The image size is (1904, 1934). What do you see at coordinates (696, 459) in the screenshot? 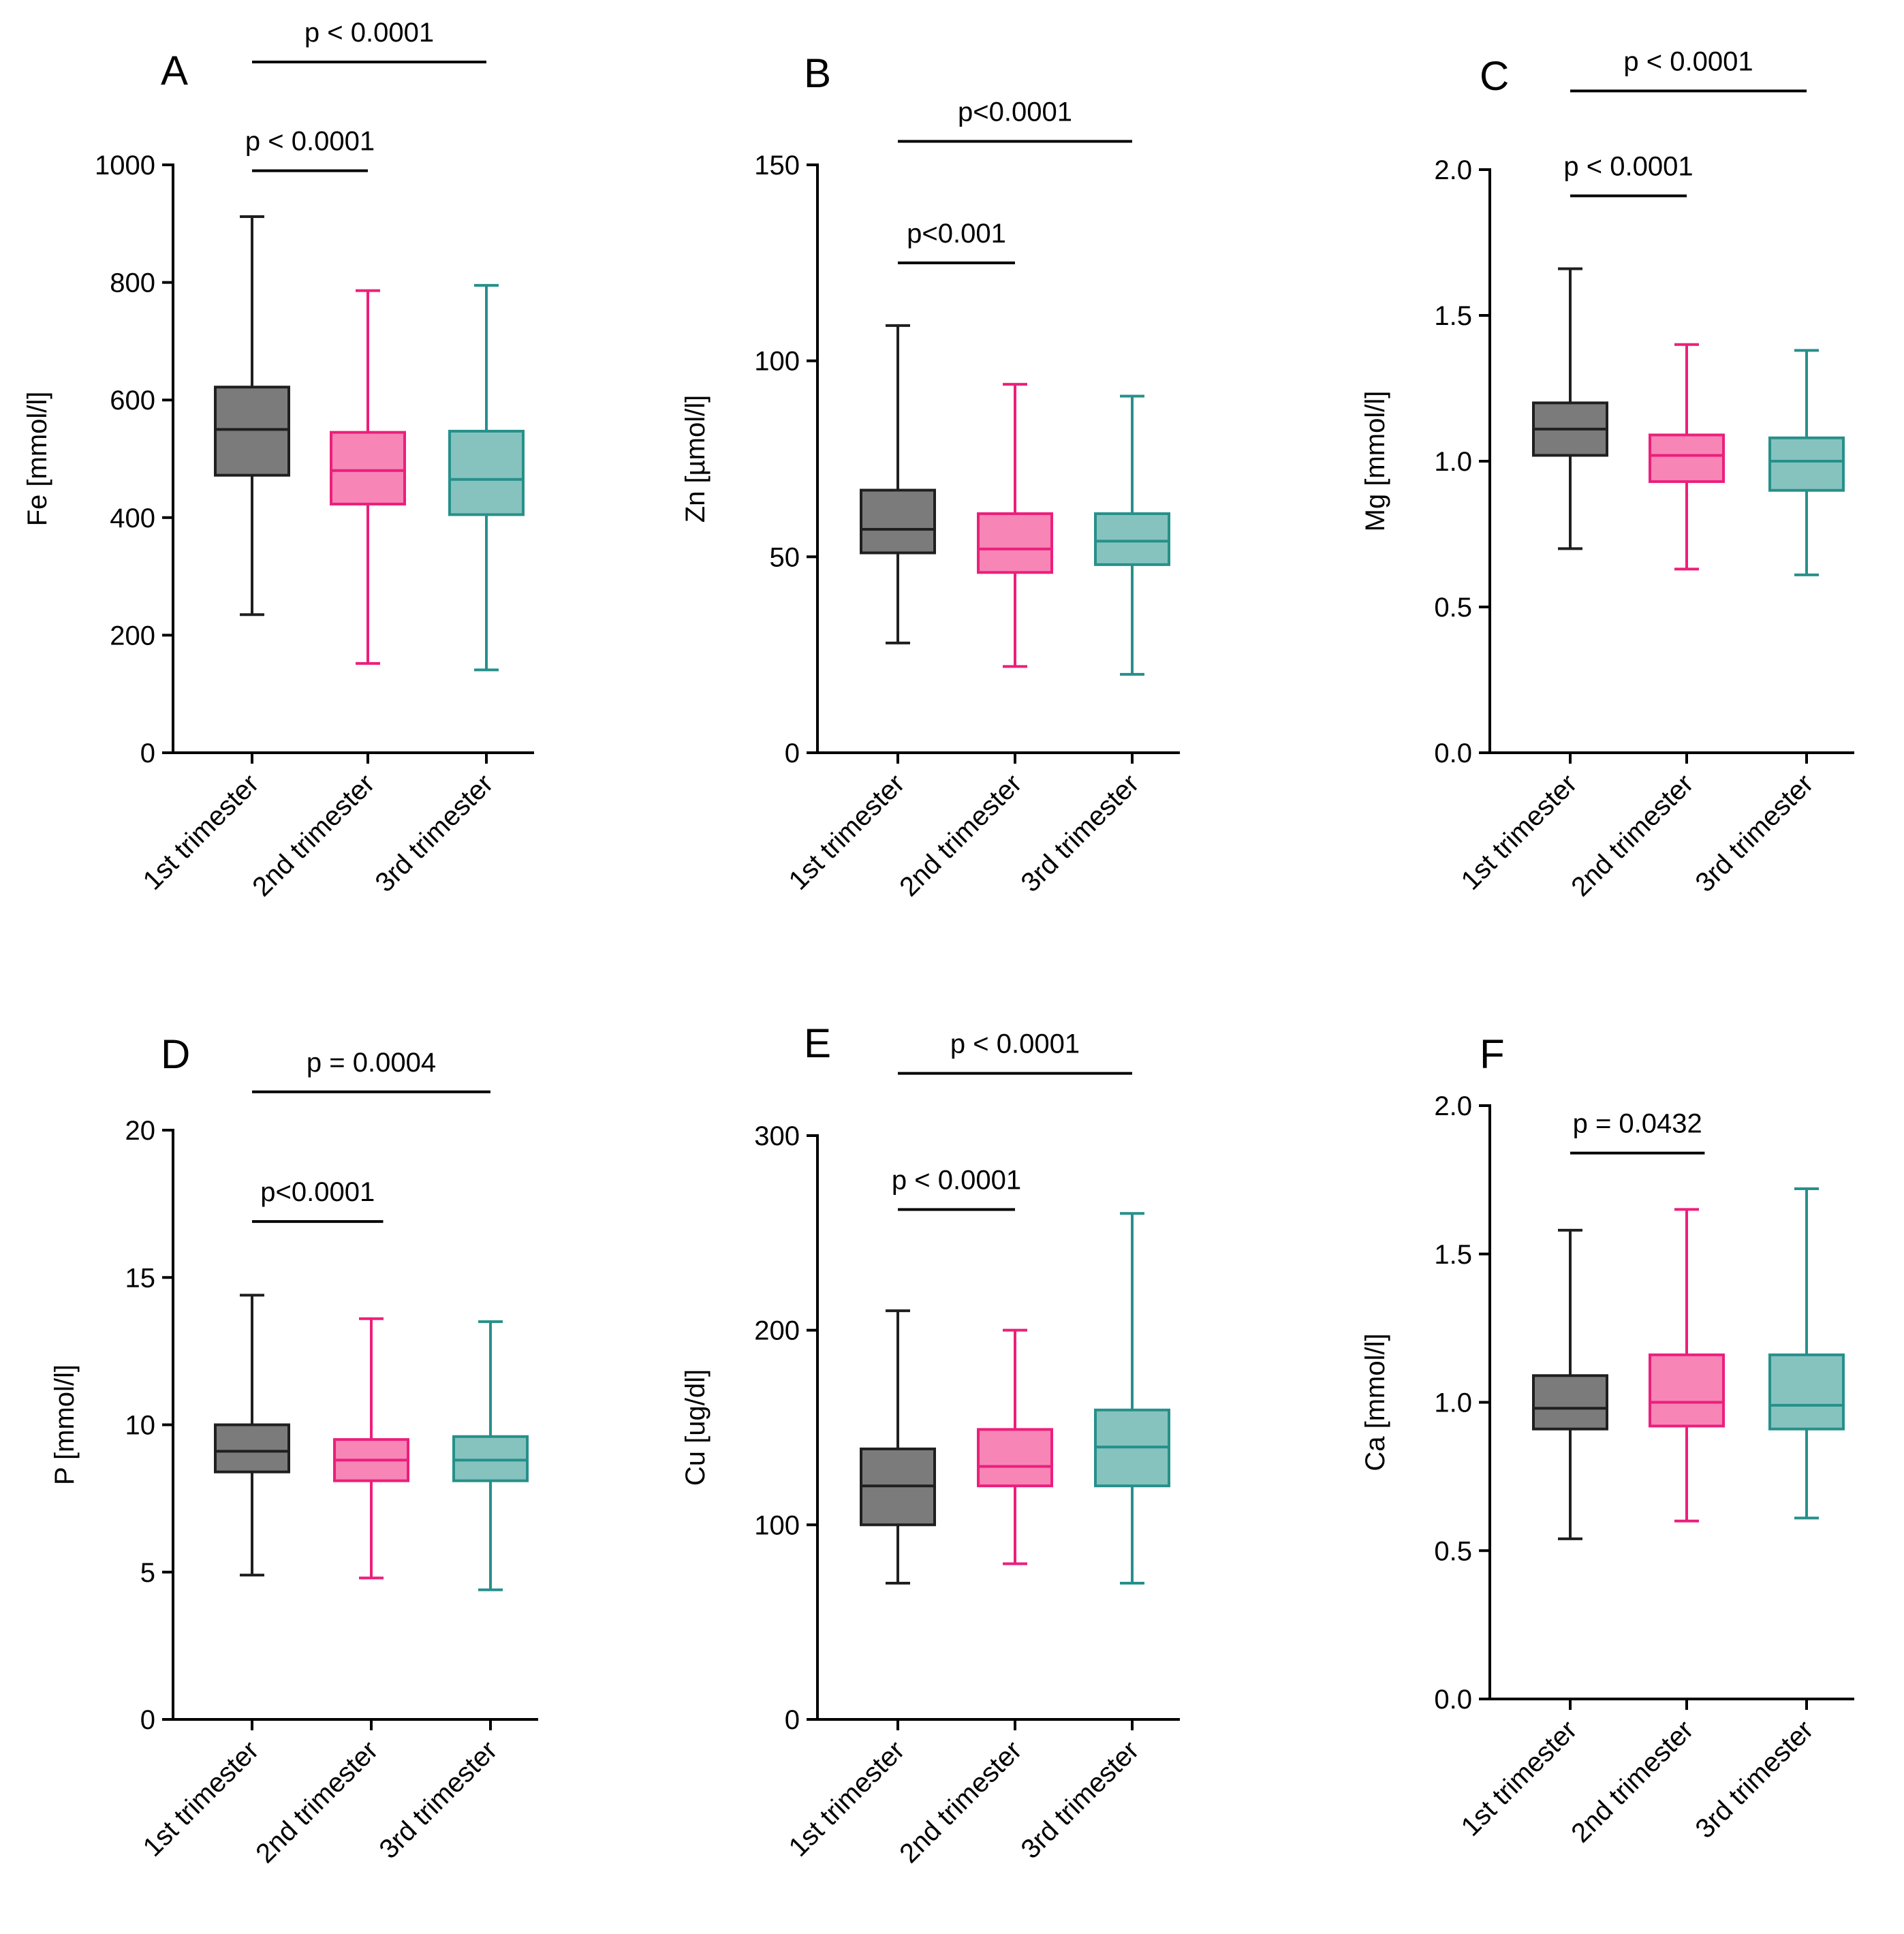
I see `y-axis-label: Zn [µmol/l]` at bounding box center [696, 459].